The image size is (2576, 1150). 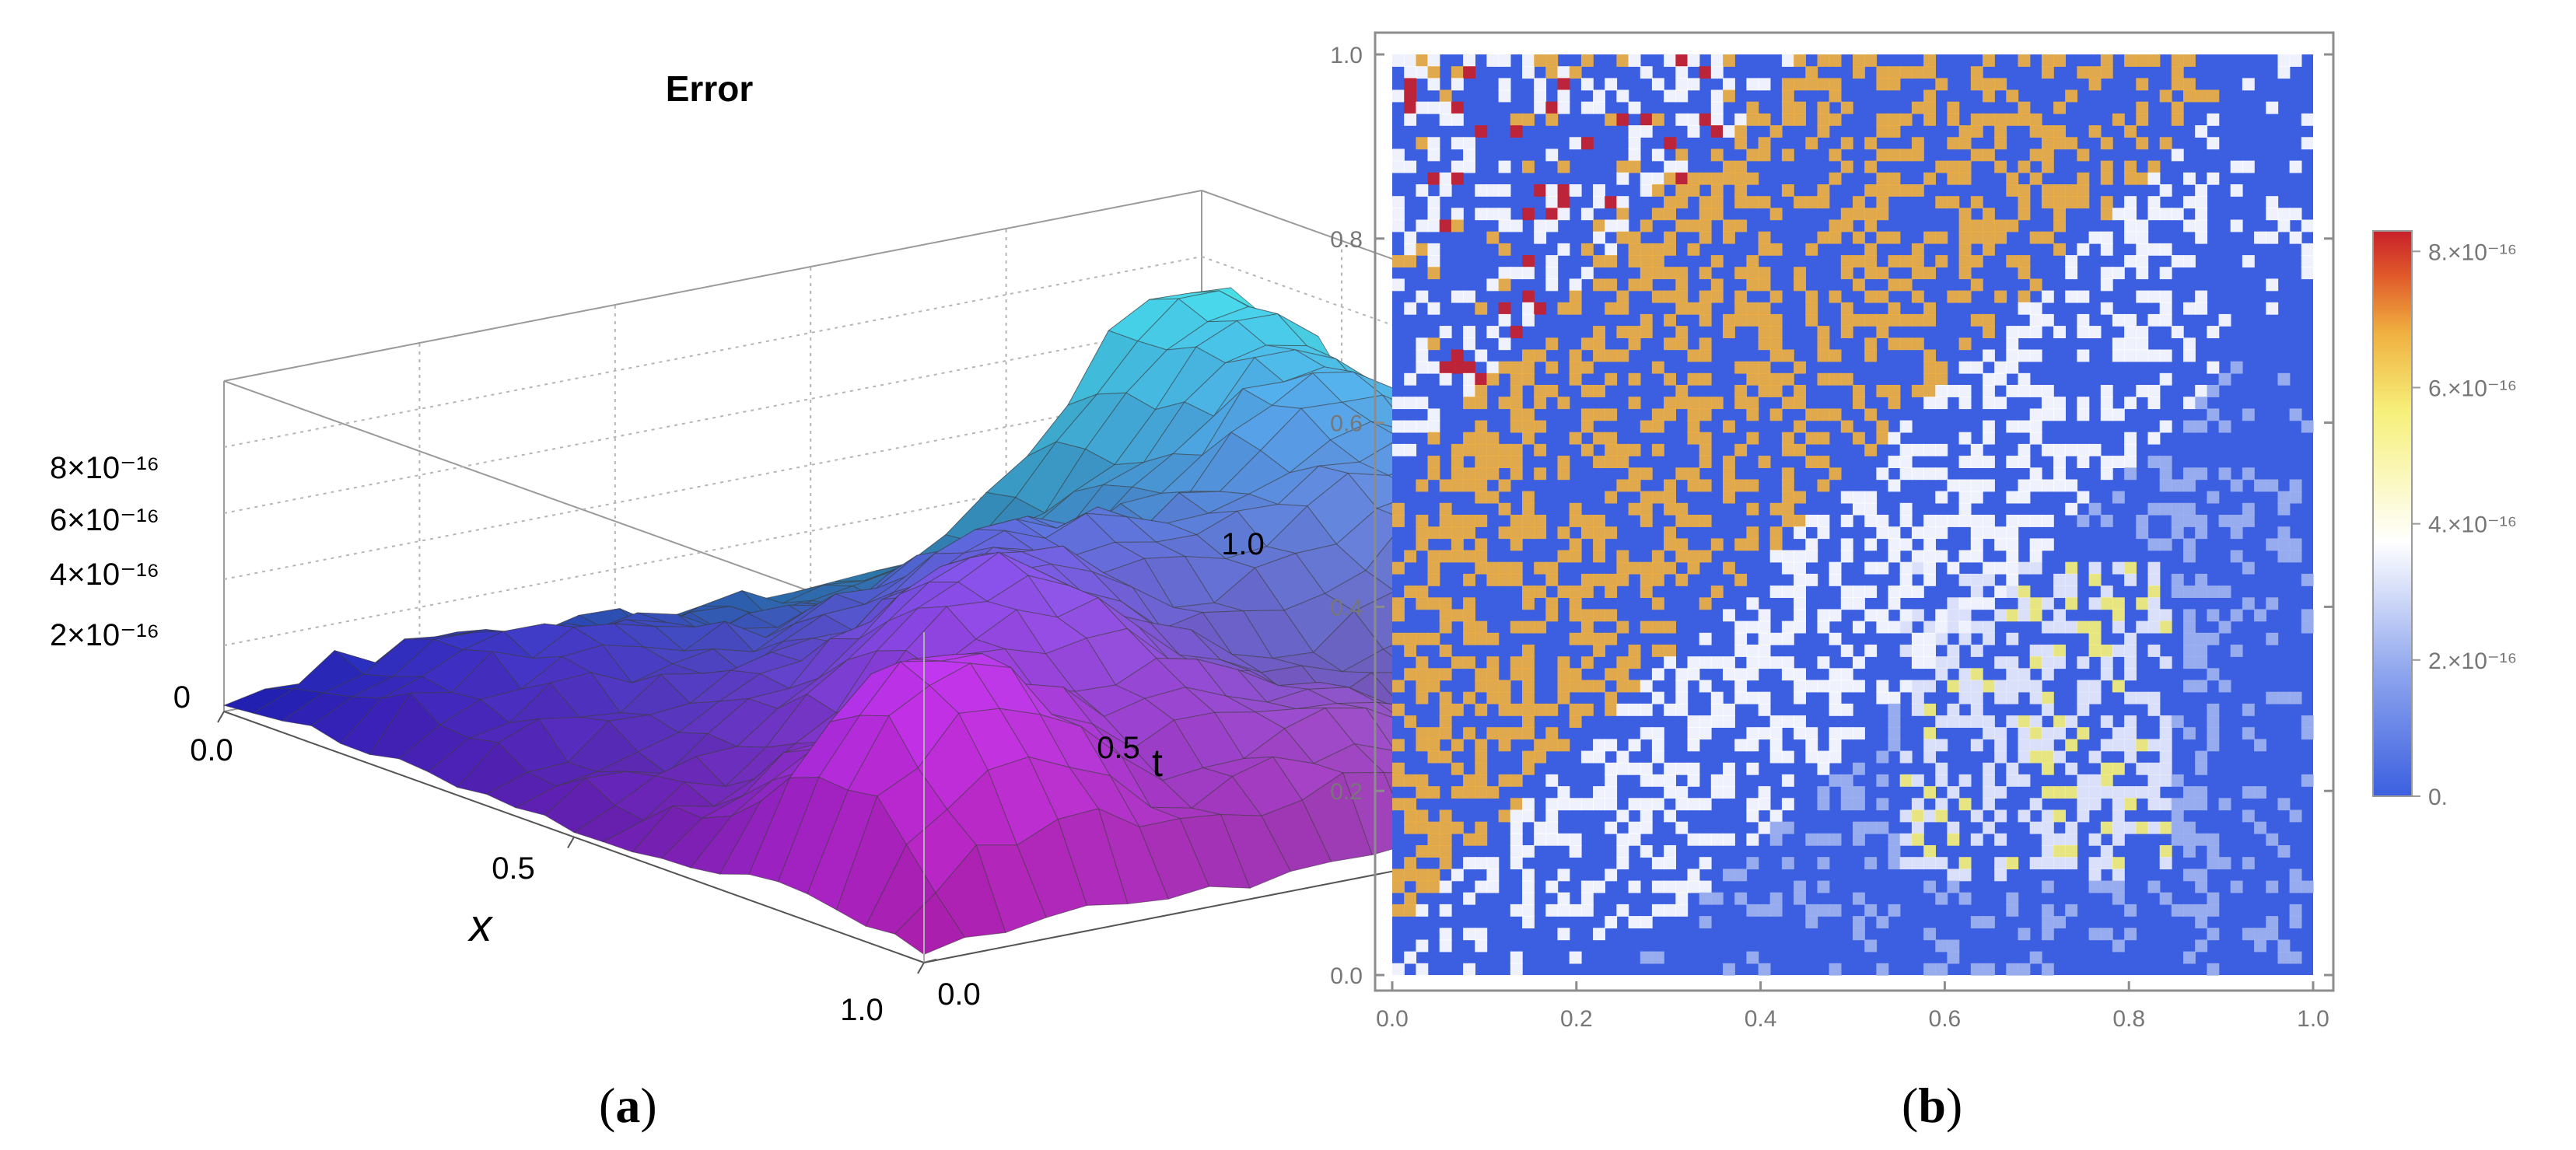 What do you see at coordinates (930, 924) in the screenshot?
I see `surface-patch` at bounding box center [930, 924].